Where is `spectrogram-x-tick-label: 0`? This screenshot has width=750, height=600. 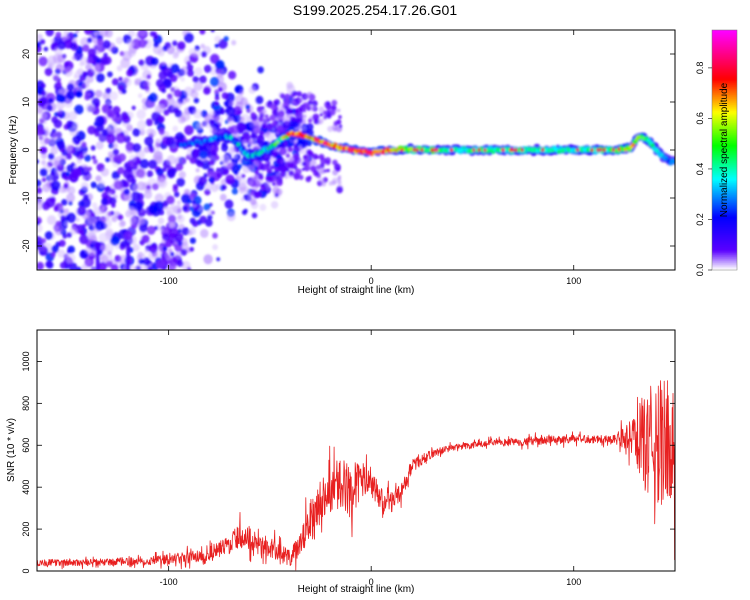 spectrogram-x-tick-label: 0 is located at coordinates (371, 281).